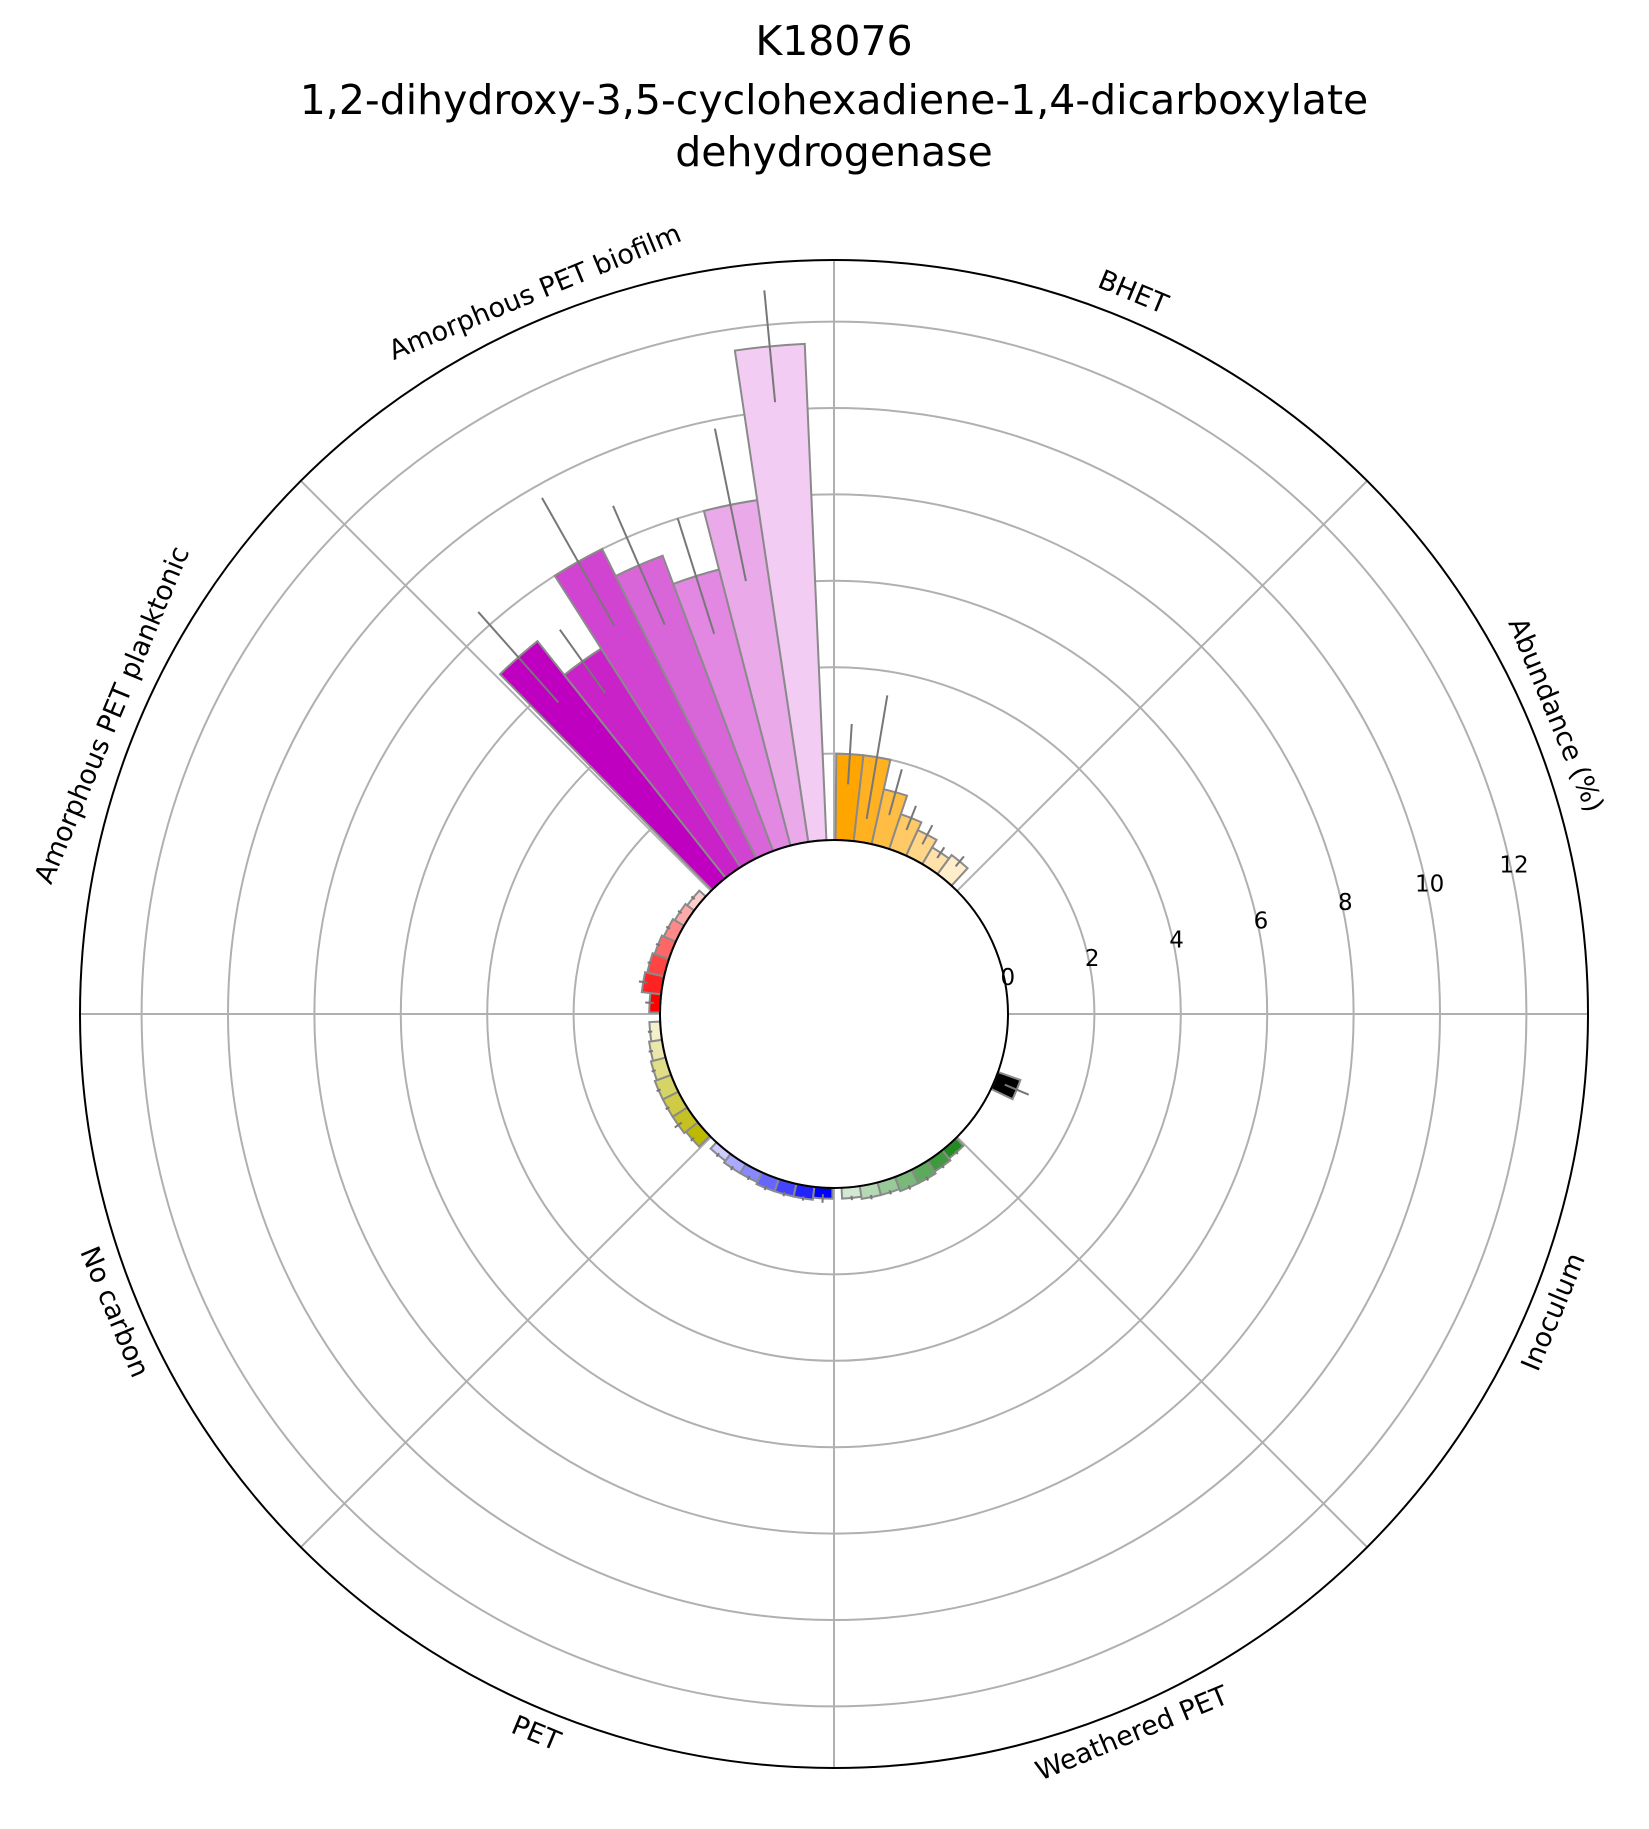 The width and height of the screenshot is (1649, 1829). Describe the element at coordinates (112, 715) in the screenshot. I see `category-label-amorphous-pet-planktonic: Amorphous PET planktonic` at that location.